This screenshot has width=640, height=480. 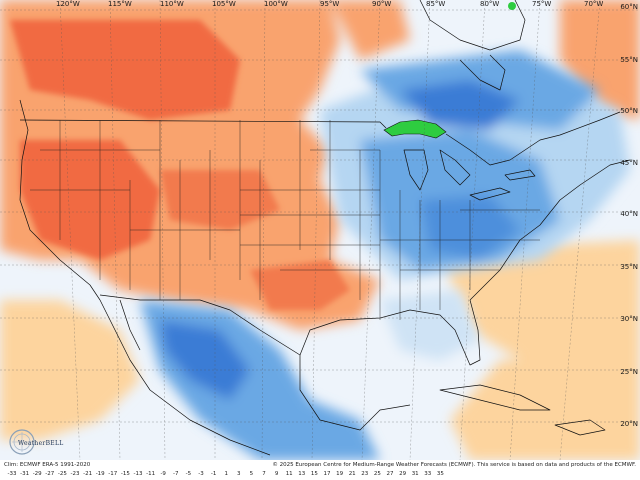 I want to click on scale-tick: 13, so click(x=302, y=474).